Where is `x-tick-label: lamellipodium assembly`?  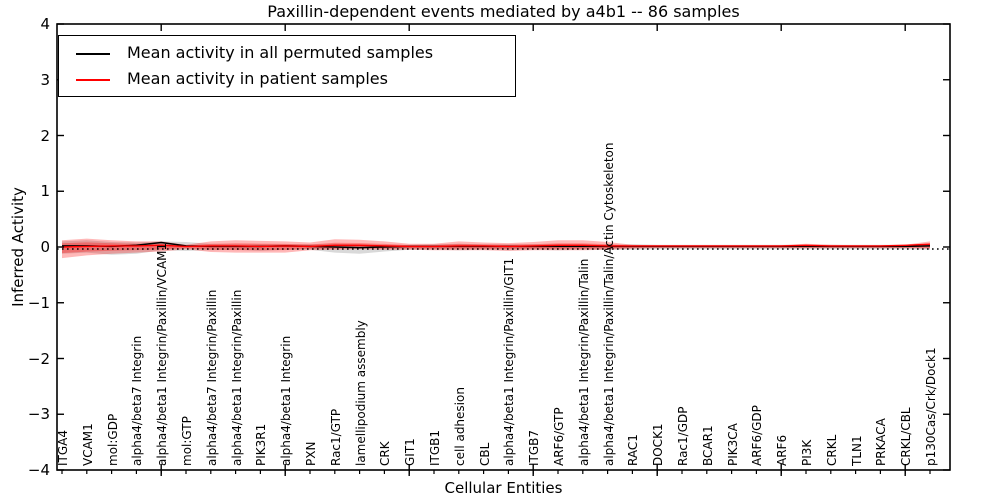
x-tick-label: lamellipodium assembly is located at coordinates (360, 393).